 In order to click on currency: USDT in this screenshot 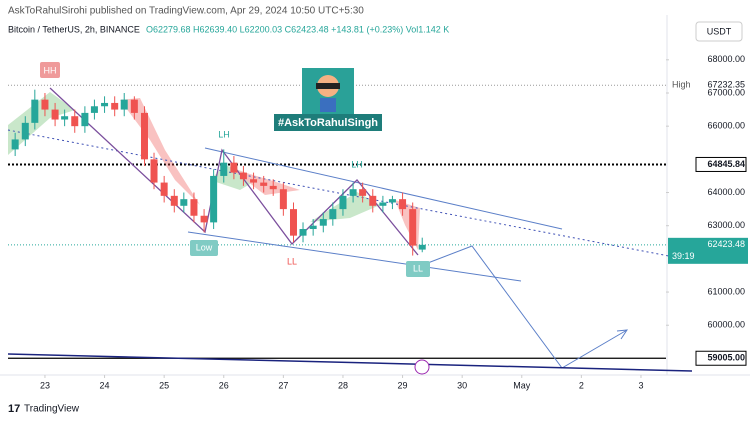, I will do `click(719, 31)`.